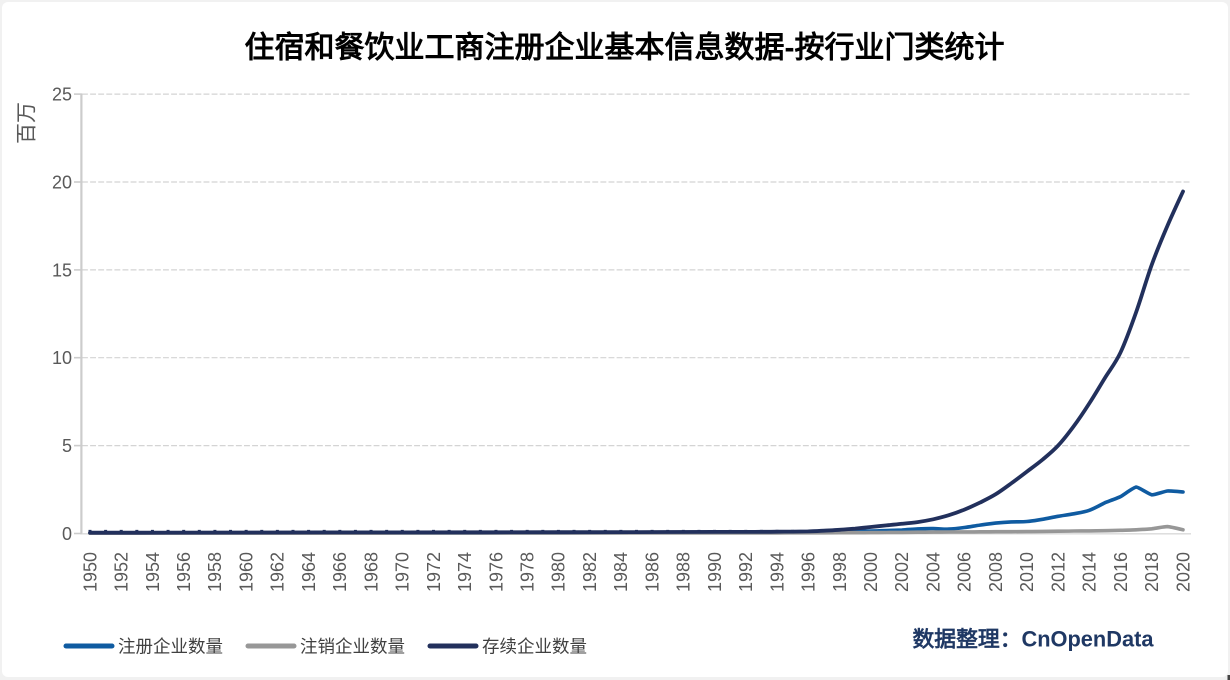 The width and height of the screenshot is (1230, 680). What do you see at coordinates (621, 572) in the screenshot?
I see `svg-text: 1984` at bounding box center [621, 572].